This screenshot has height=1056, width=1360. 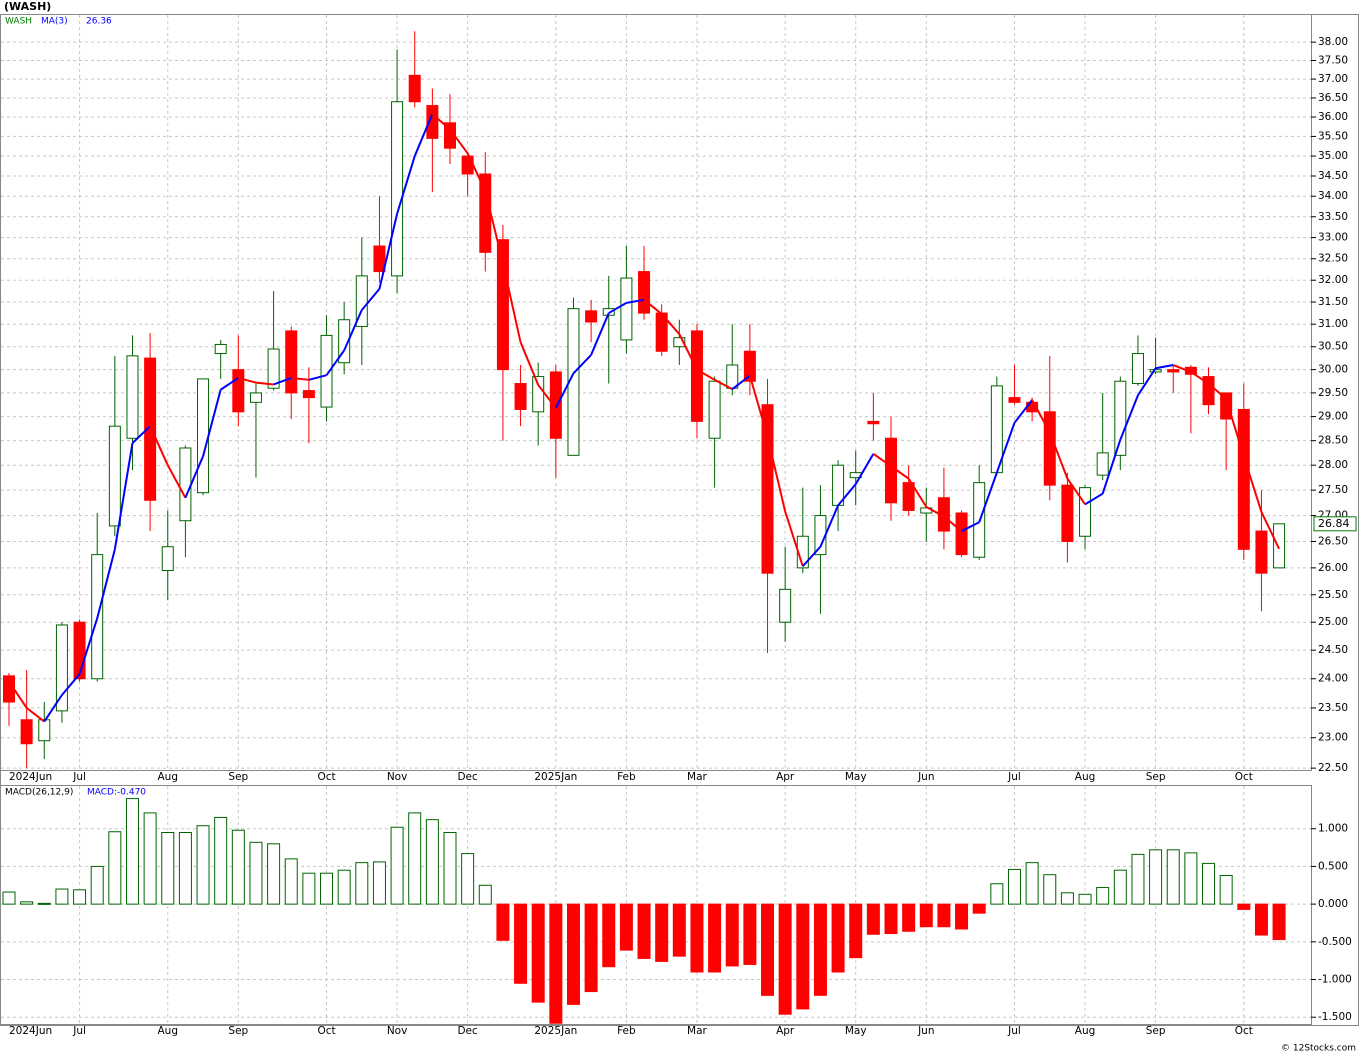 What do you see at coordinates (1333, 541) in the screenshot?
I see `y-tick-label: 26.50` at bounding box center [1333, 541].